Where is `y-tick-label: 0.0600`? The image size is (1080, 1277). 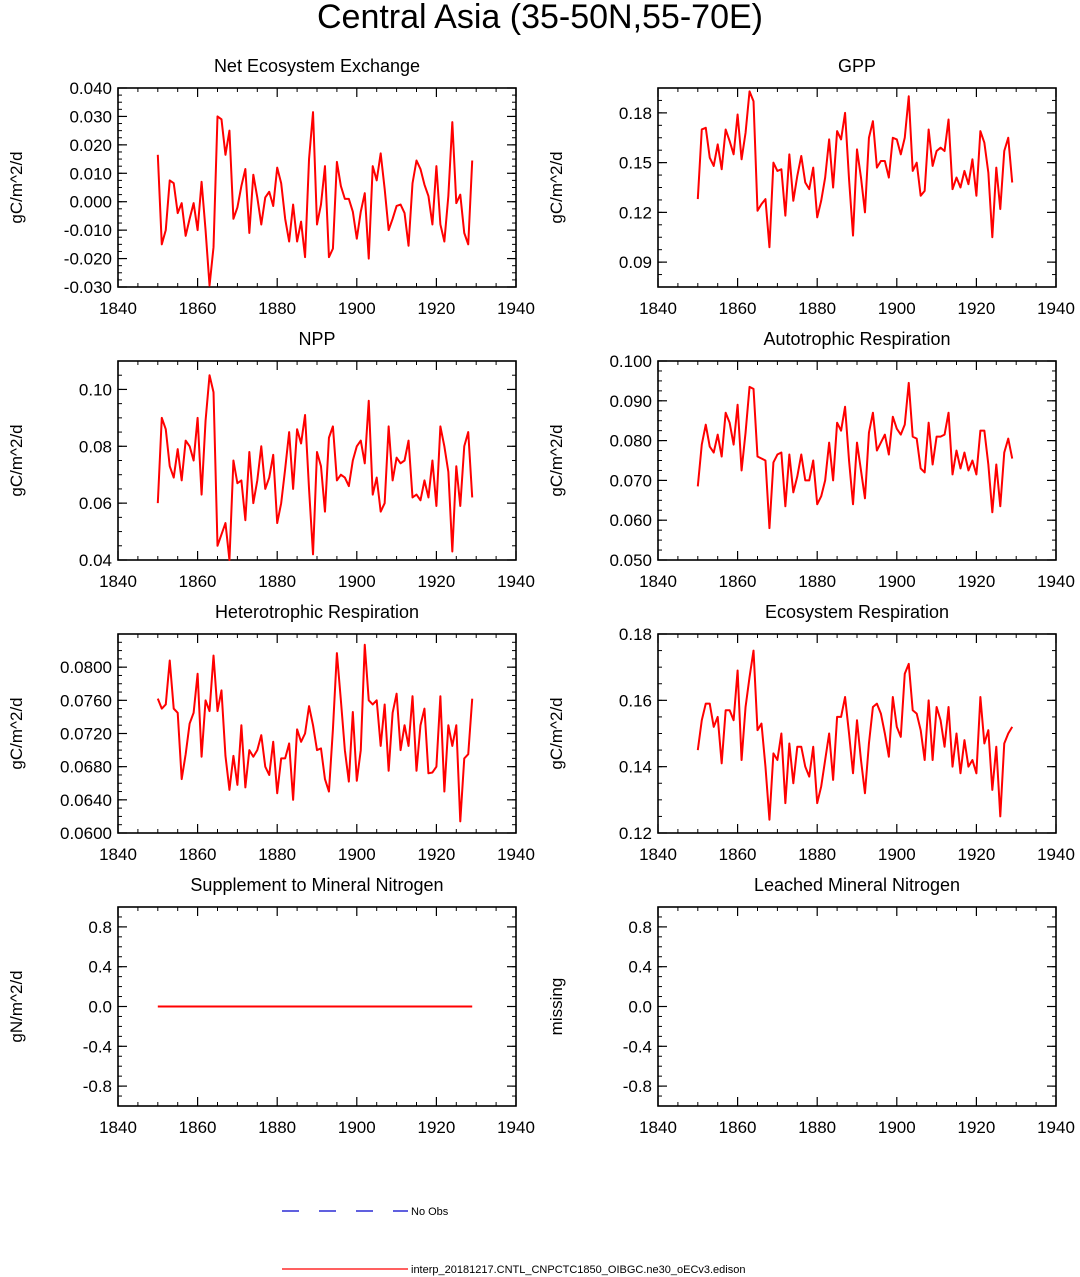
y-tick-label: 0.0600 is located at coordinates (86, 833).